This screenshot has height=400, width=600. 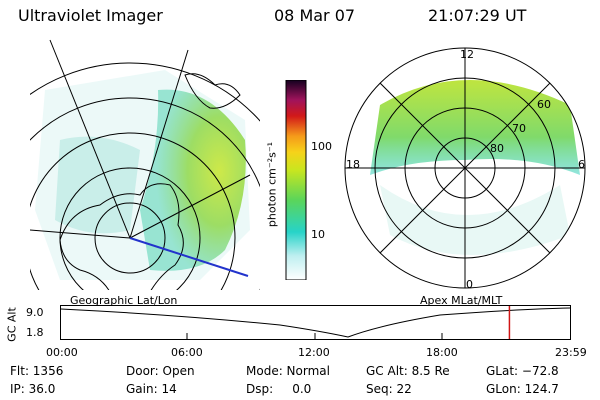 What do you see at coordinates (522, 371) in the screenshot?
I see `geo-latitude: GLat: −72.8` at bounding box center [522, 371].